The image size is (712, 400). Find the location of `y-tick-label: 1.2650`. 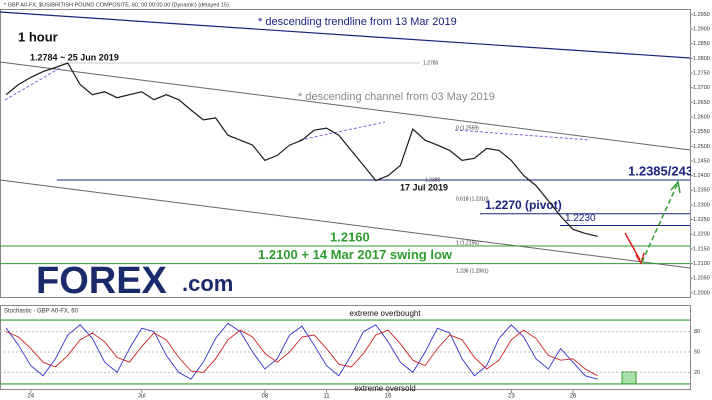

y-tick-label: 1.2650 is located at coordinates (701, 103).